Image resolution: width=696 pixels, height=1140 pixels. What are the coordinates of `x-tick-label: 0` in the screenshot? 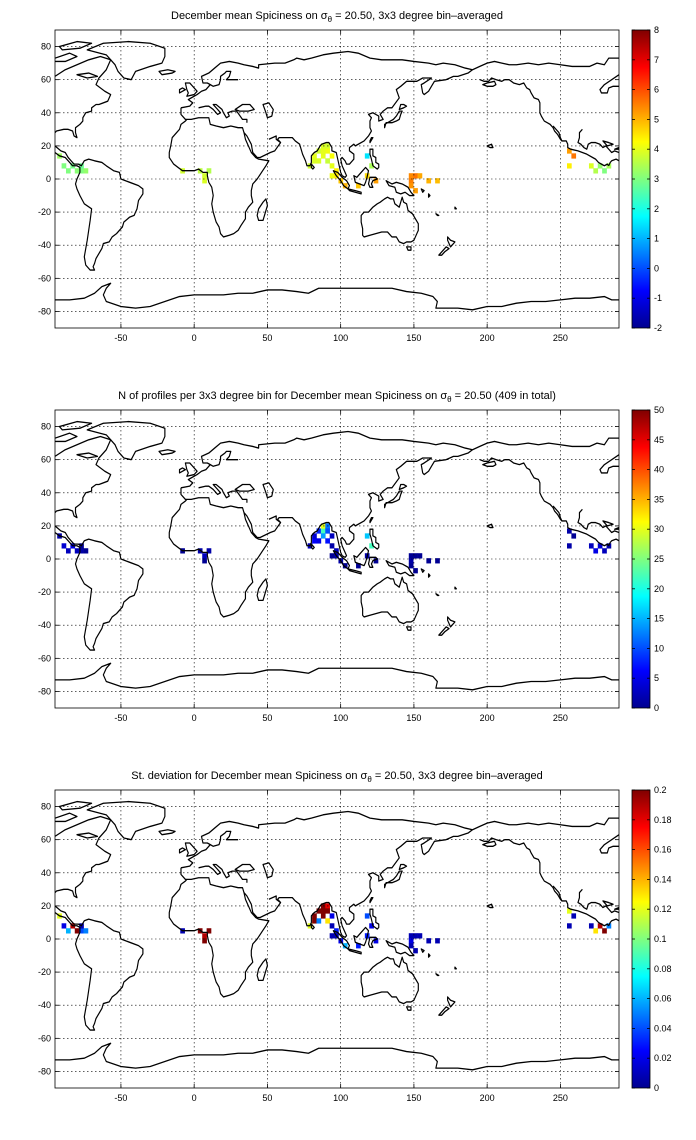 It's located at (194, 338).